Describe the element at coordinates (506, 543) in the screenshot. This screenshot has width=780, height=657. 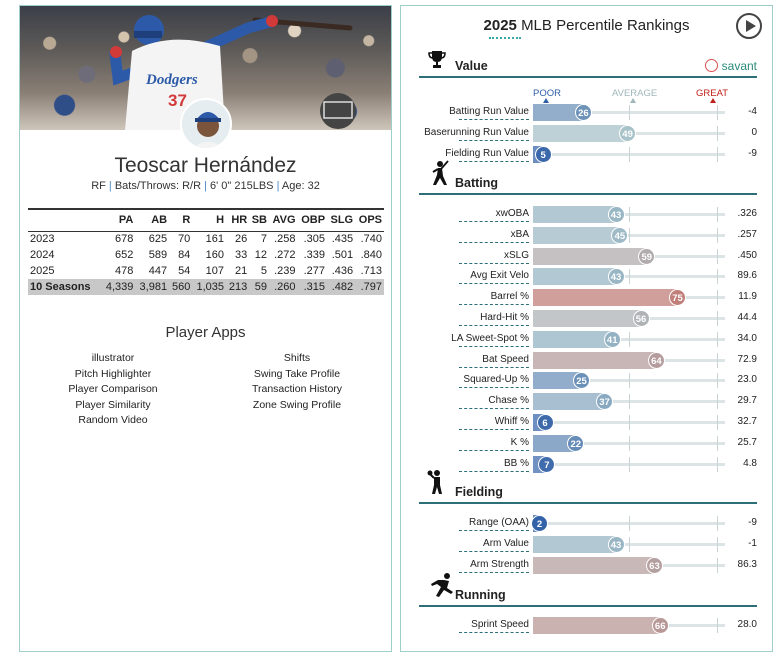
I see `metric-label: Arm Value` at that location.